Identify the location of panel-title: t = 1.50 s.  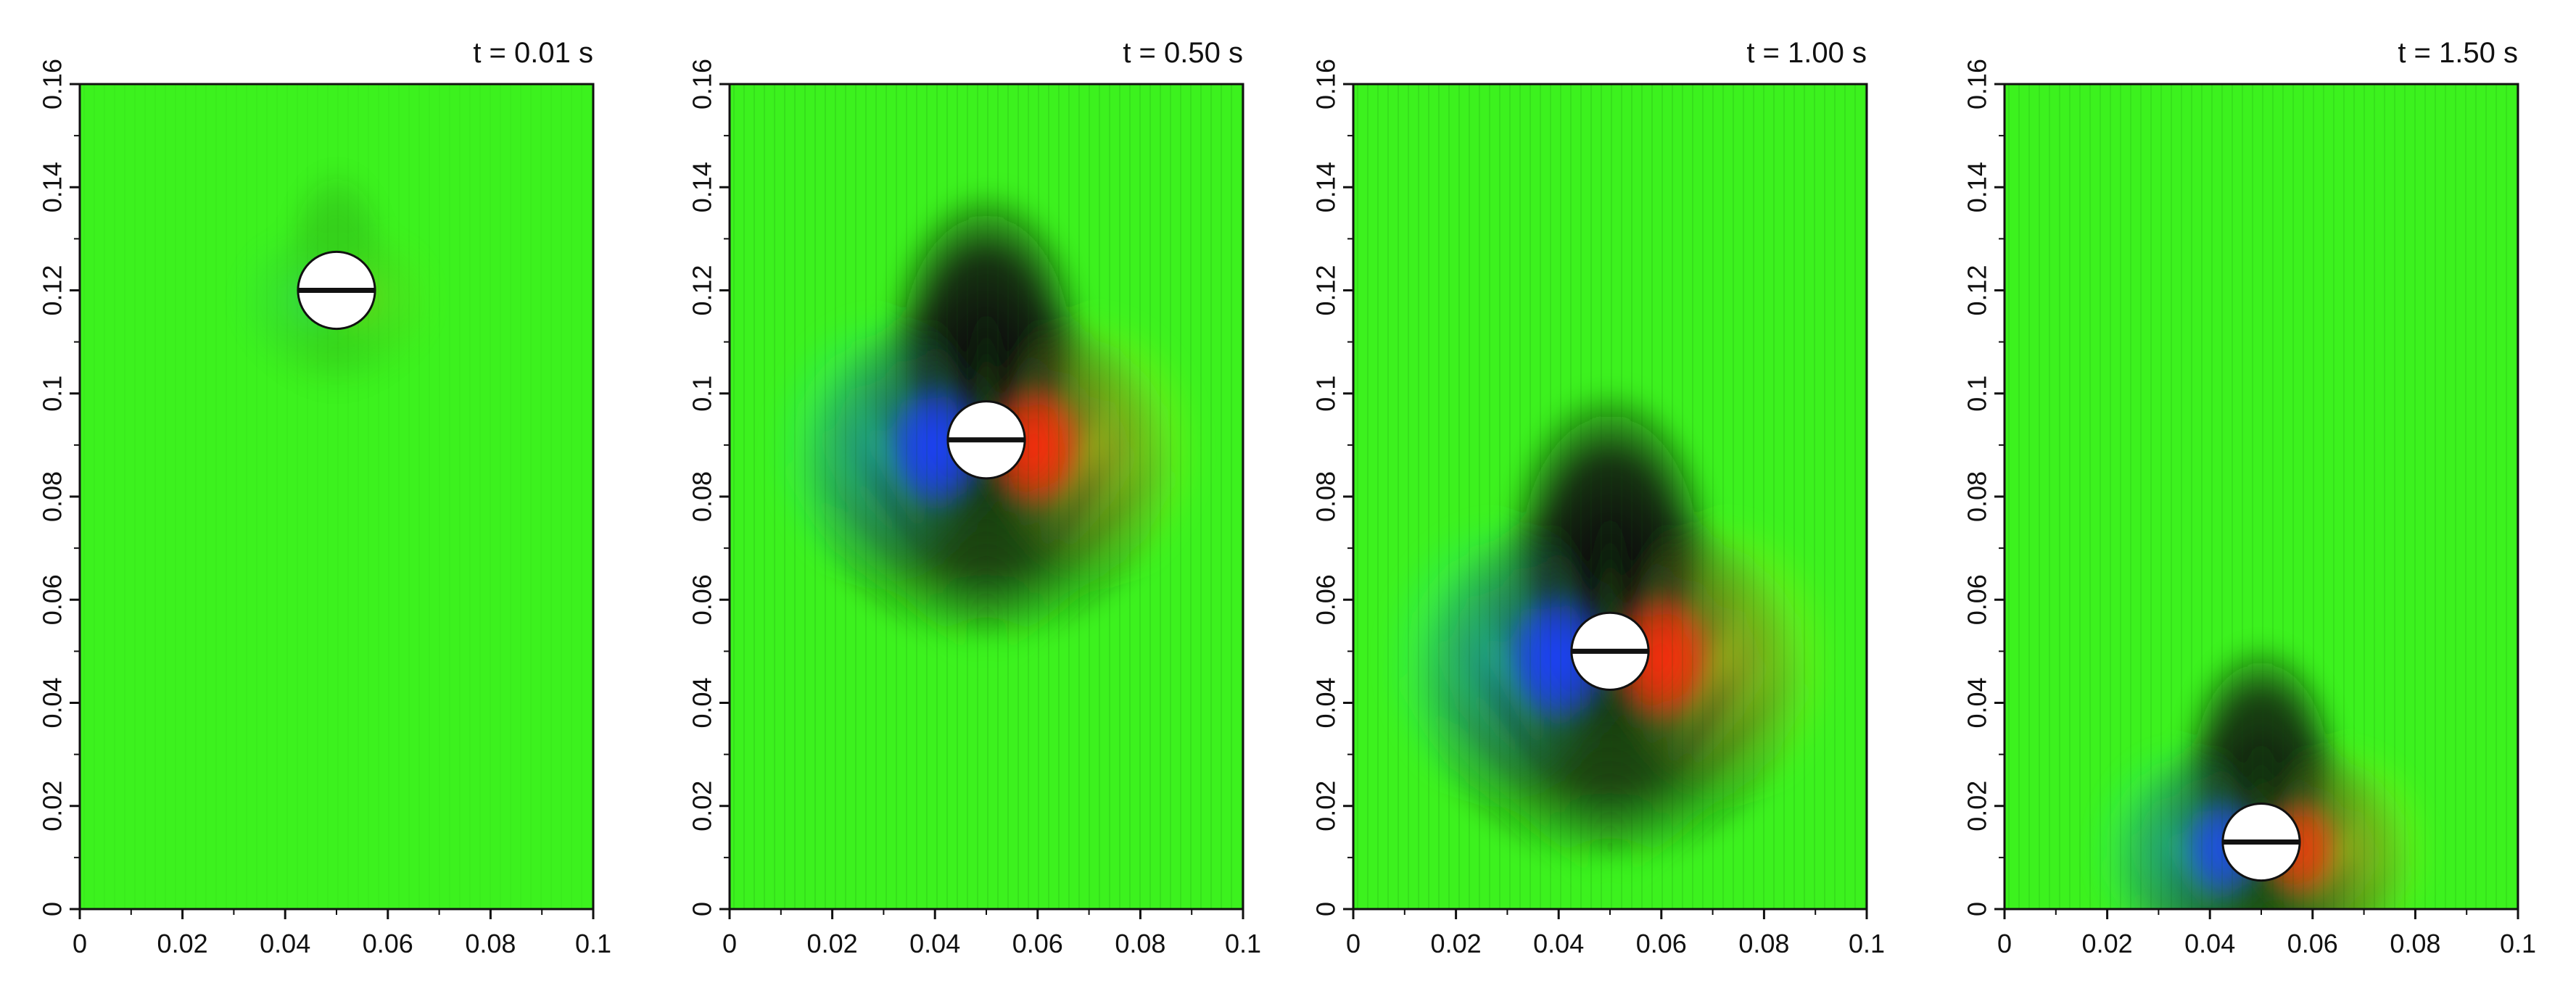
(2458, 53).